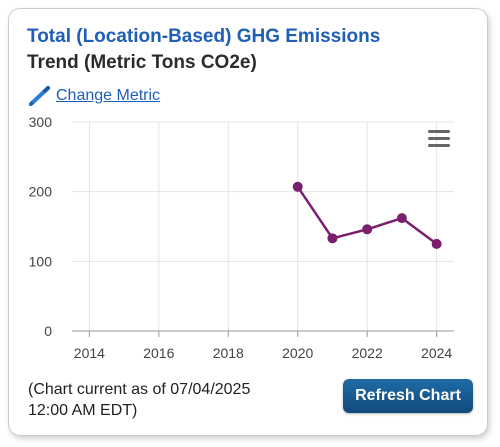 The height and width of the screenshot is (447, 500). What do you see at coordinates (108, 95) in the screenshot?
I see `change-metric-label: Change Metric` at bounding box center [108, 95].